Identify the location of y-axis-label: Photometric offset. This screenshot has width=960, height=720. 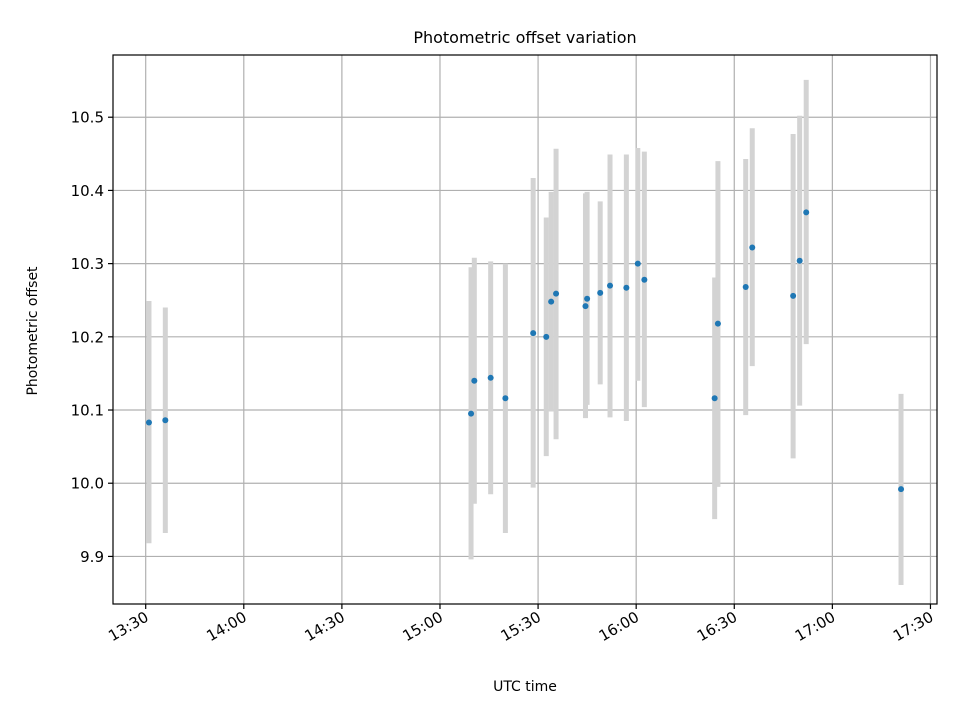
(33, 331).